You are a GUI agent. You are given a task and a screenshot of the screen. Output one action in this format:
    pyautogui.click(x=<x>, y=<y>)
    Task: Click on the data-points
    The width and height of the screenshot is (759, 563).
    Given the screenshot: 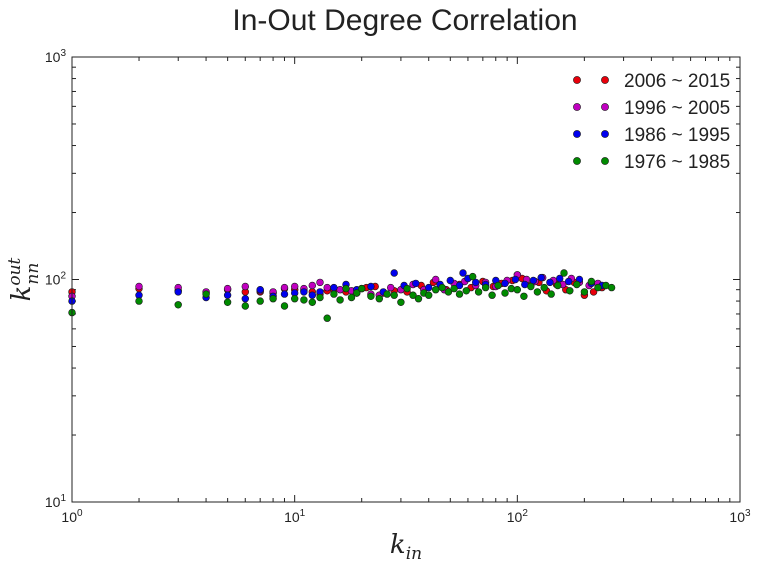 What is the action you would take?
    pyautogui.click(x=342, y=295)
    